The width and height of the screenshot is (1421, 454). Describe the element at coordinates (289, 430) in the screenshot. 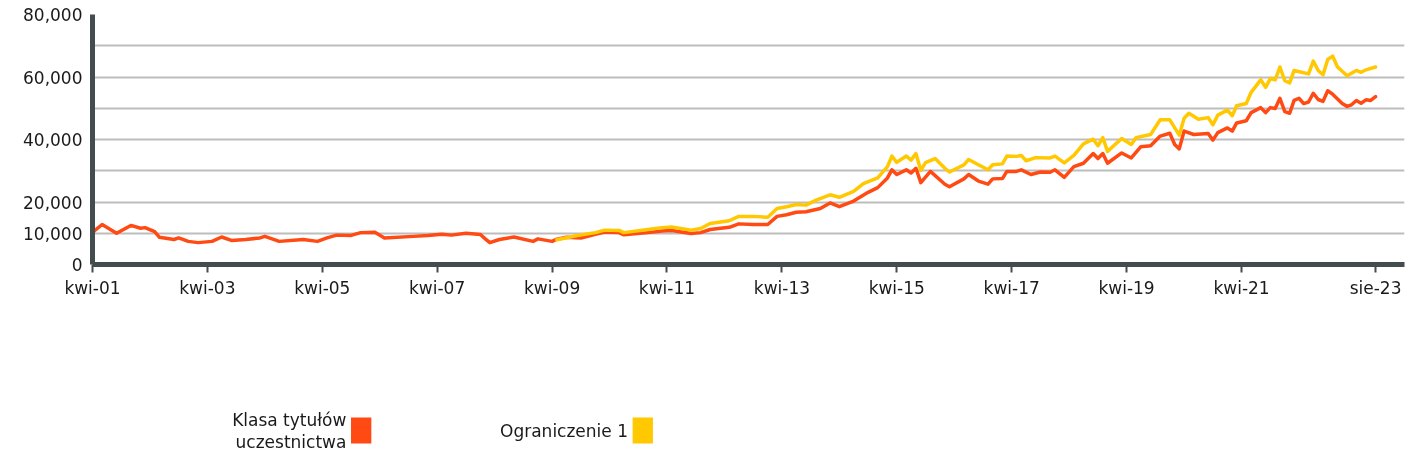

I see `legend-label: Klasa tytułów uczestnictwa` at that location.